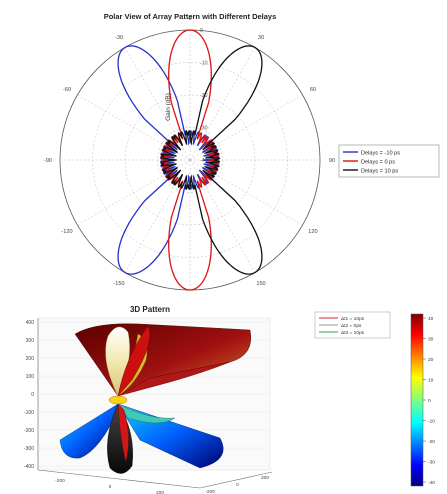 Image resolution: width=447 pixels, height=494 pixels. I want to click on pattern-3d-legend-label-3: Δt3 = 10ps, so click(353, 333).